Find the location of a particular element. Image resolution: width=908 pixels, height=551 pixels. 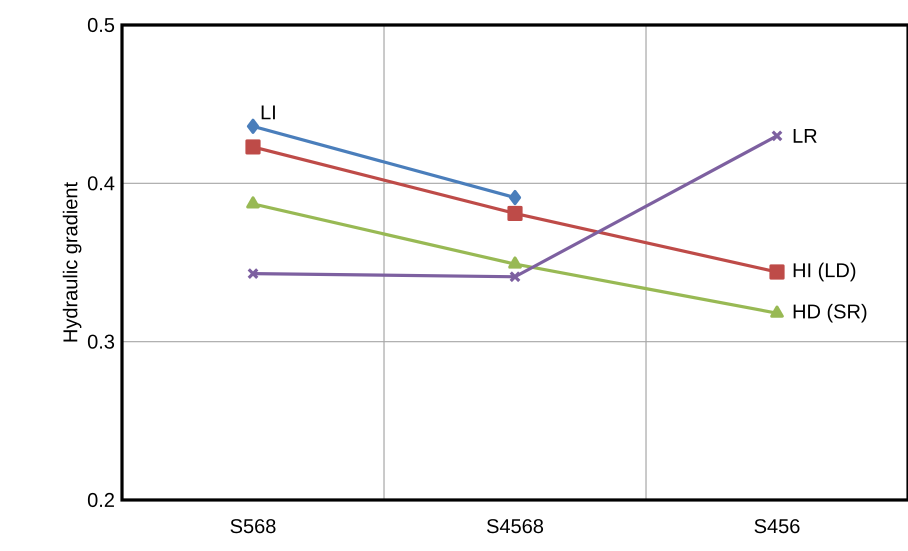

y-tick-label: 0.3 is located at coordinates (101, 341).